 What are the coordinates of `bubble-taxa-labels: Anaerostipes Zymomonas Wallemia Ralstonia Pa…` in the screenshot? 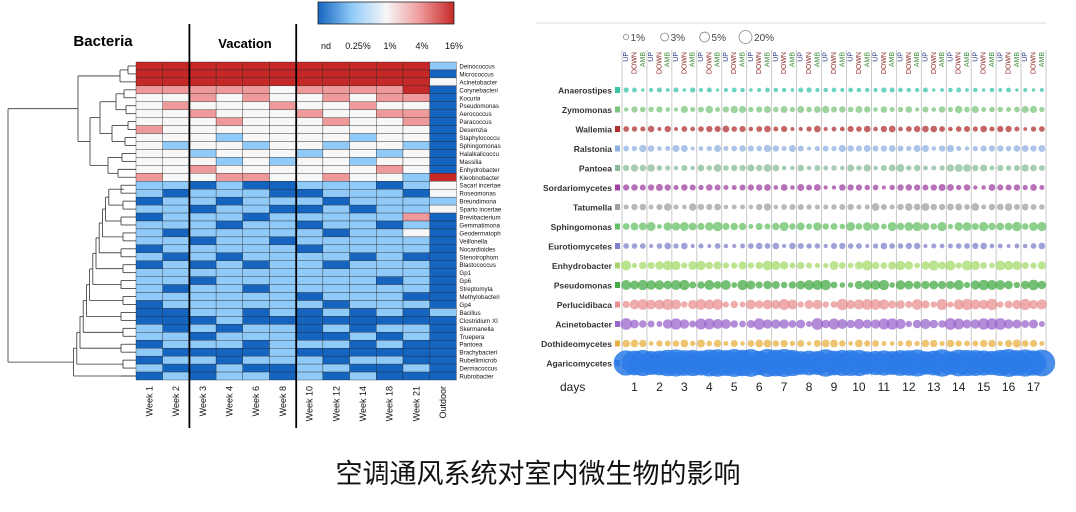 It's located at (580, 227).